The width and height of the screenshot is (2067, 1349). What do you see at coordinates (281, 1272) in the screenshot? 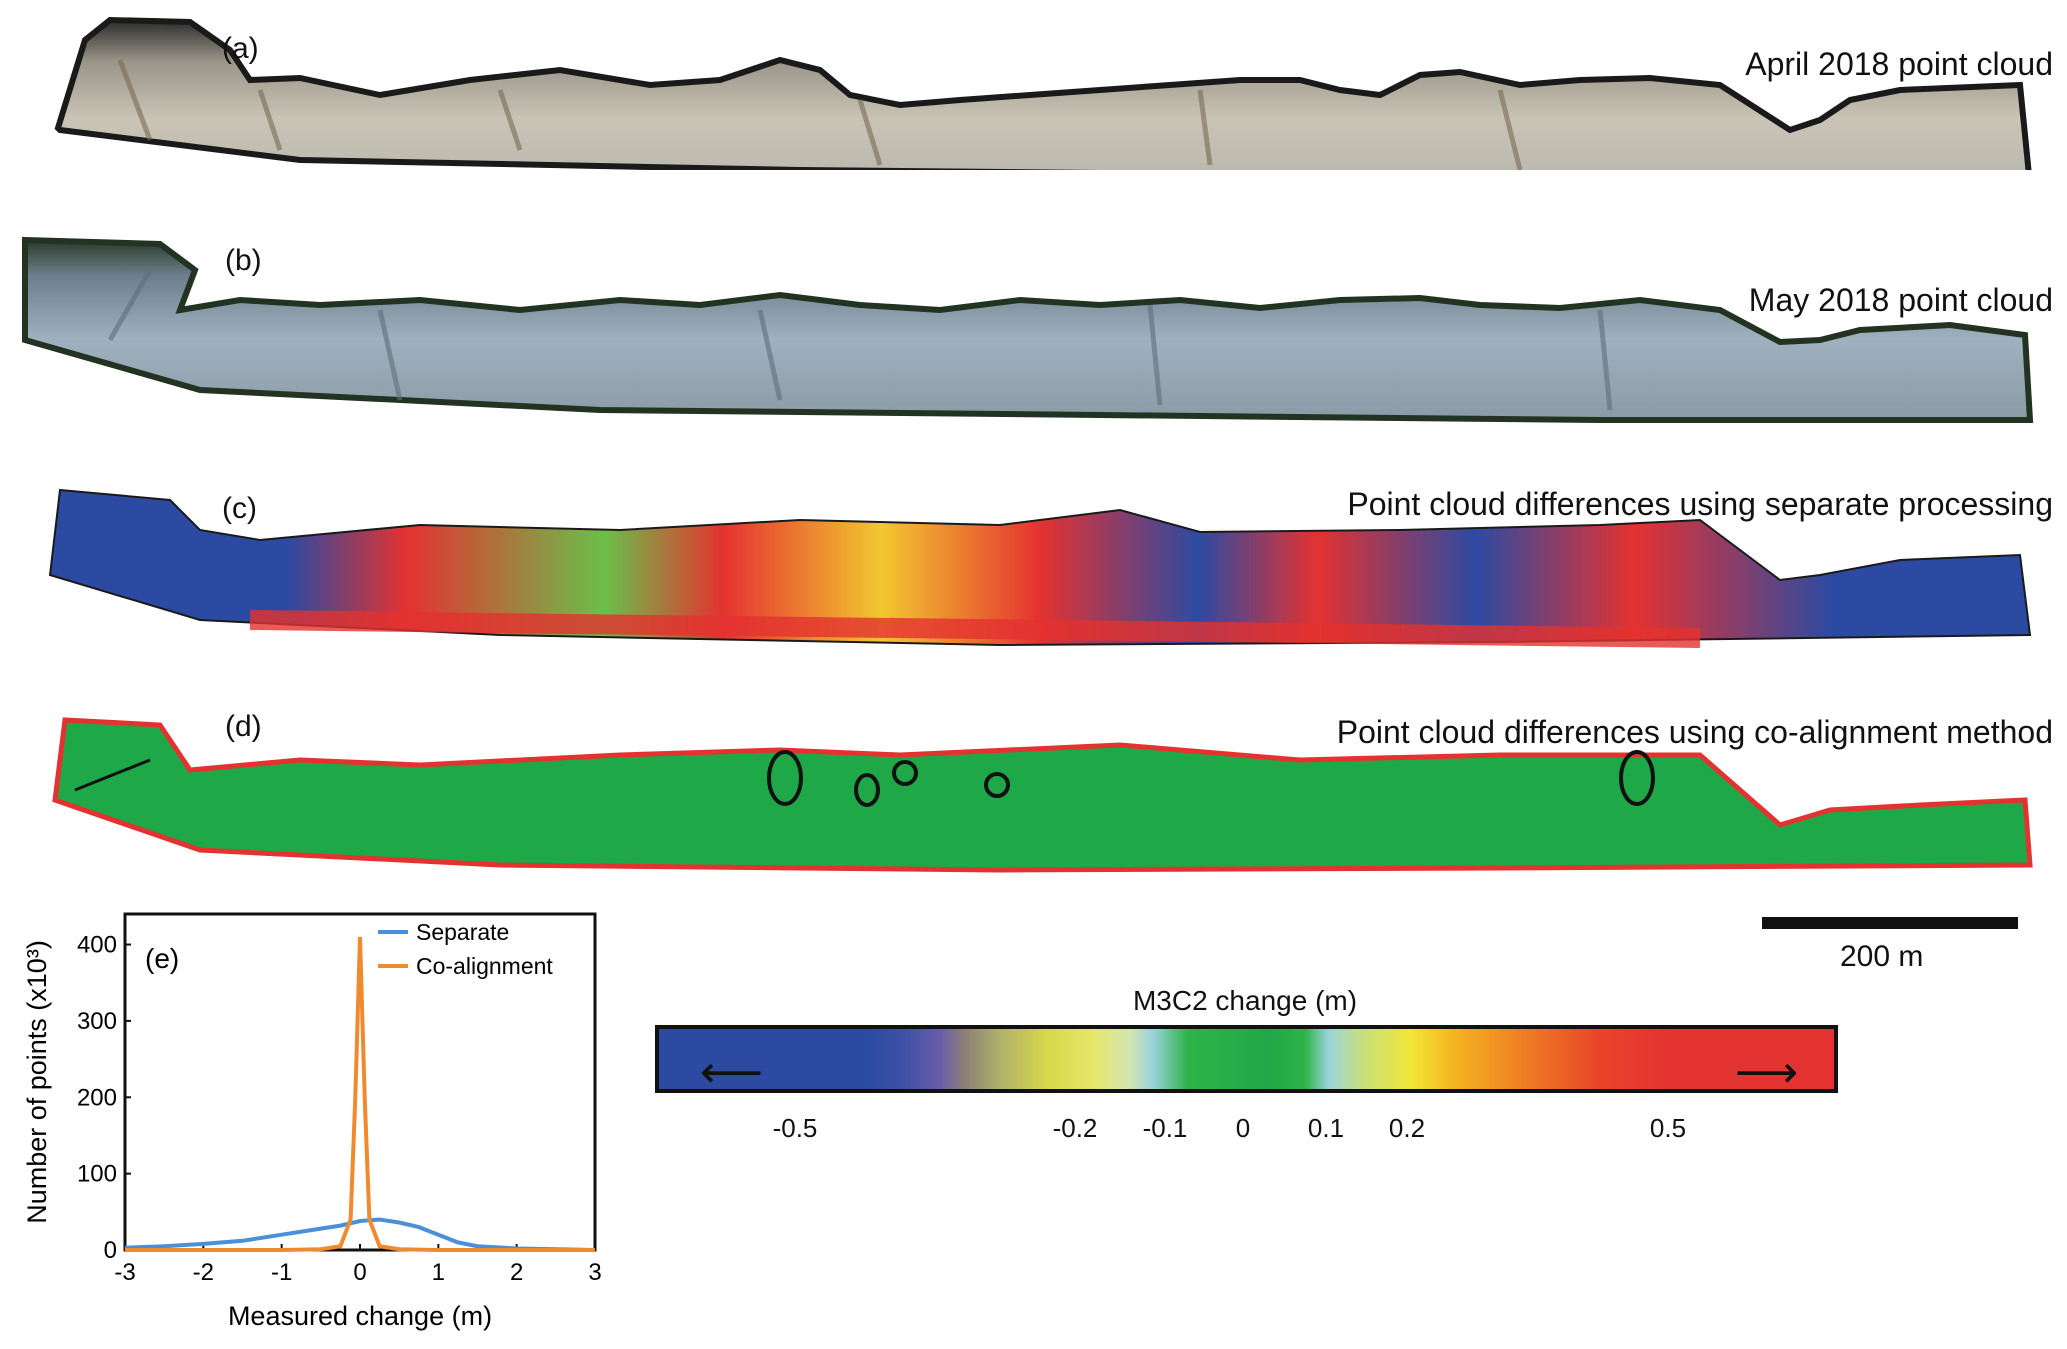
I see `x-tick-label: -1` at bounding box center [281, 1272].